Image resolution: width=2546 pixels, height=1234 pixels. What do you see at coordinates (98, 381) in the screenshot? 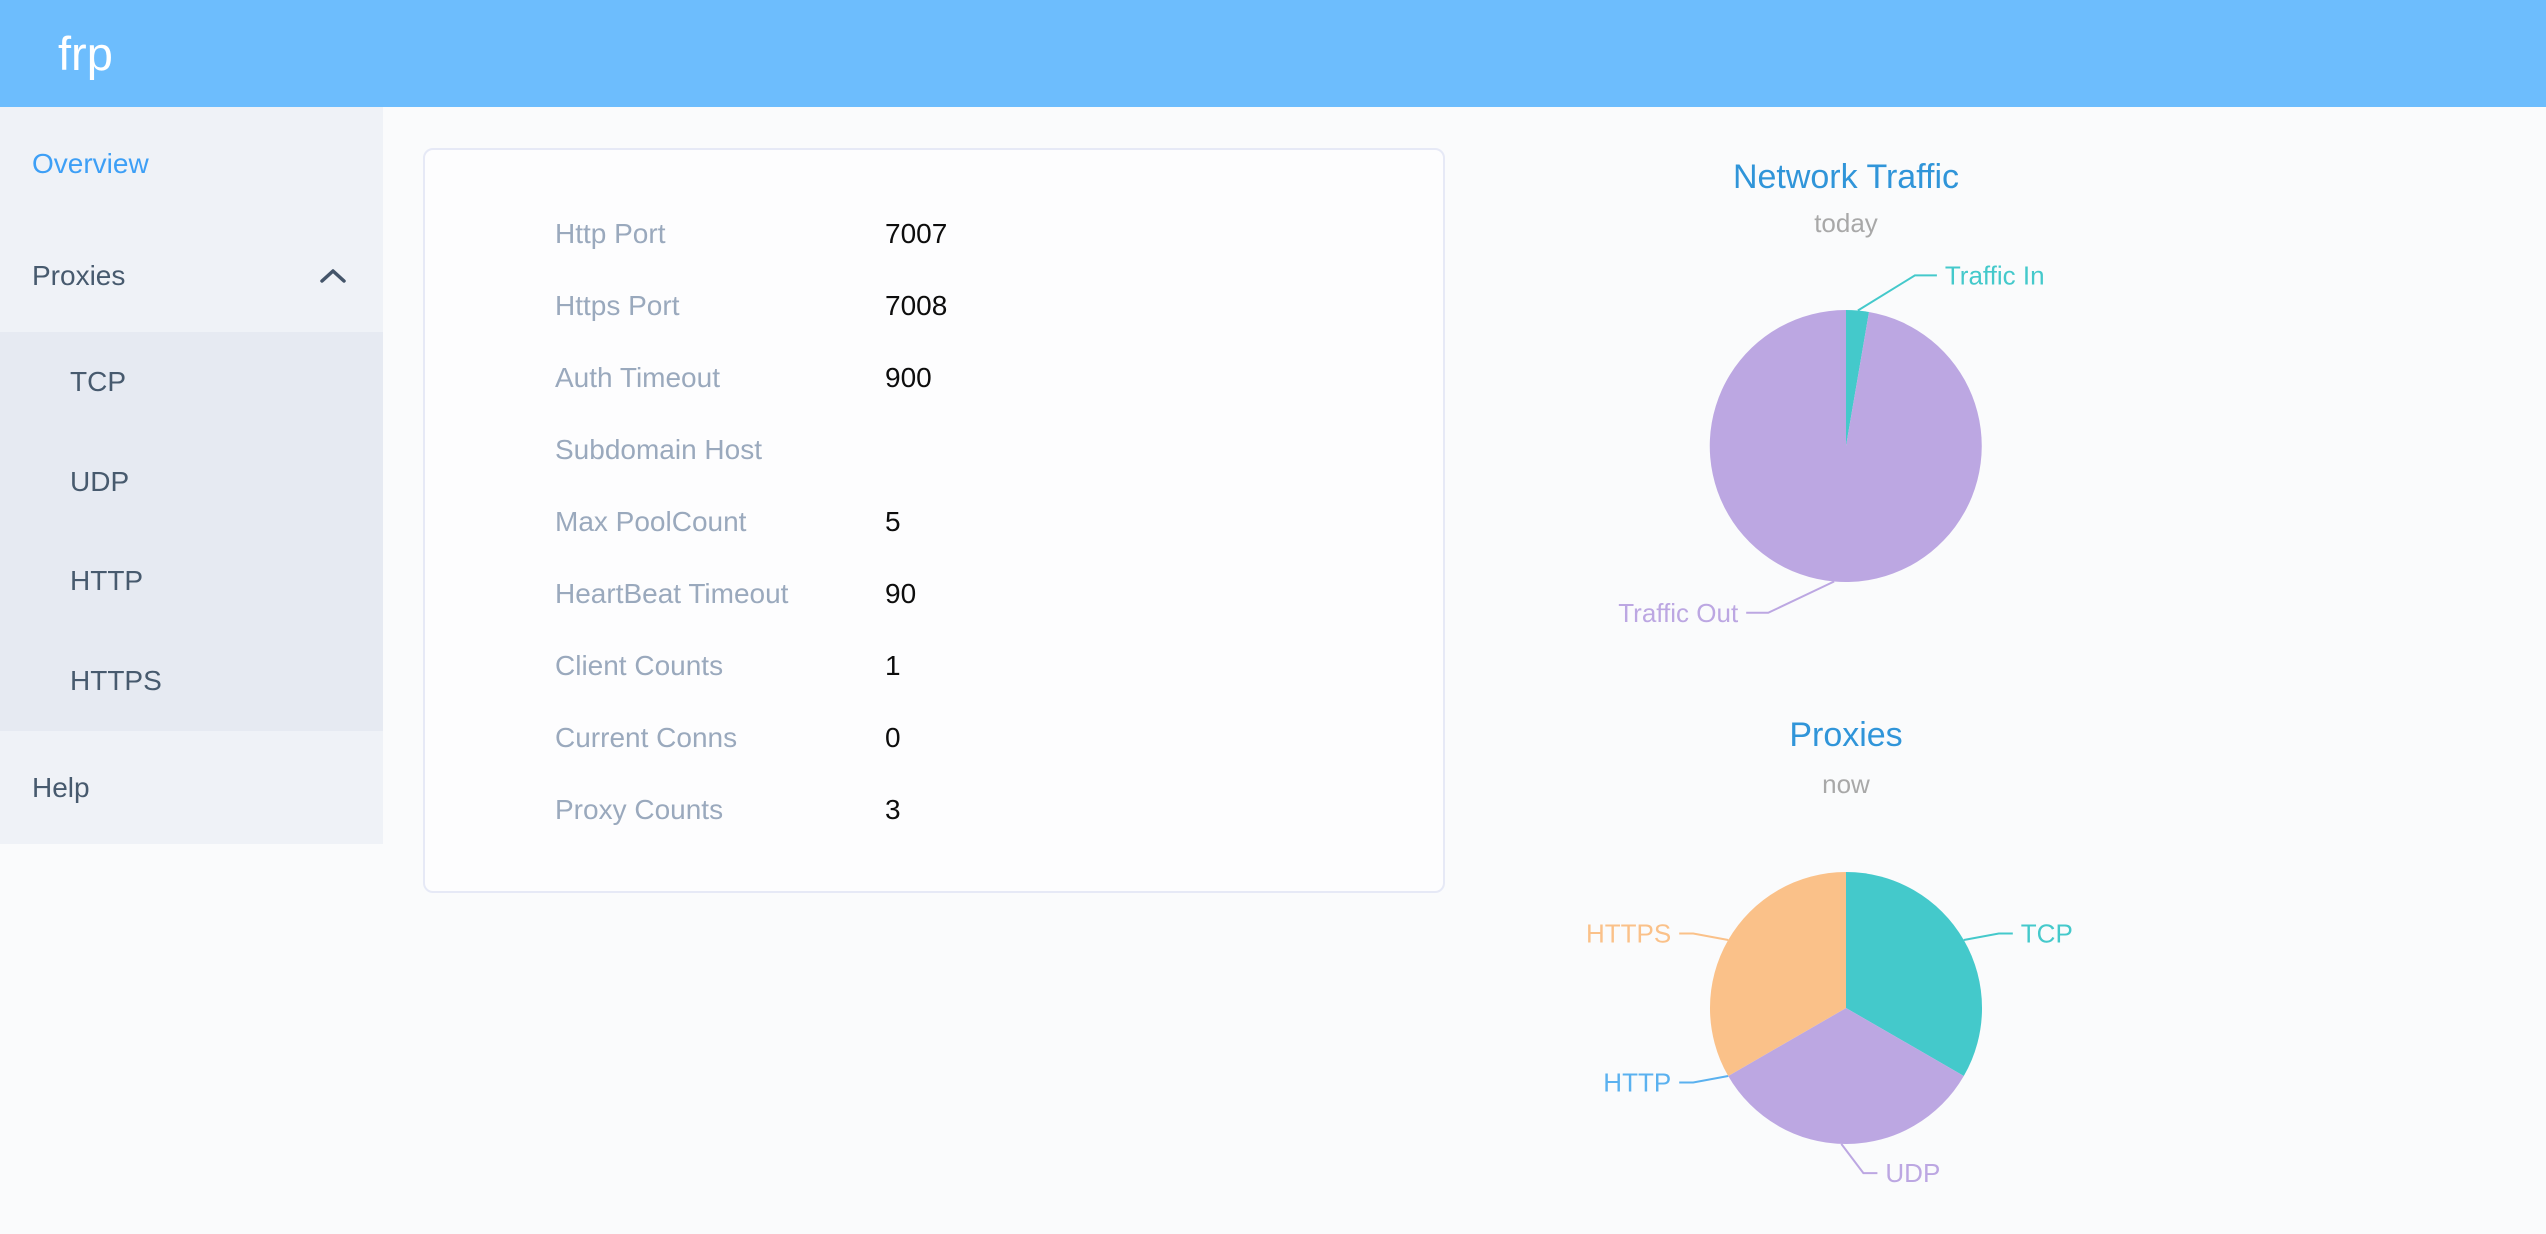
I see `sidebar-item-label: TCP` at bounding box center [98, 381].